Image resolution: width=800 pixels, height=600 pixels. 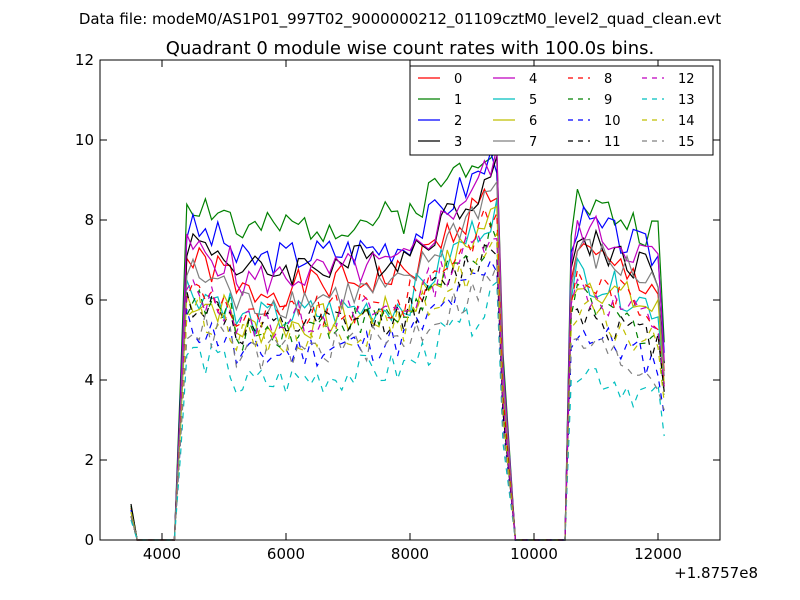 What do you see at coordinates (458, 100) in the screenshot?
I see `legend-label-1: 1` at bounding box center [458, 100].